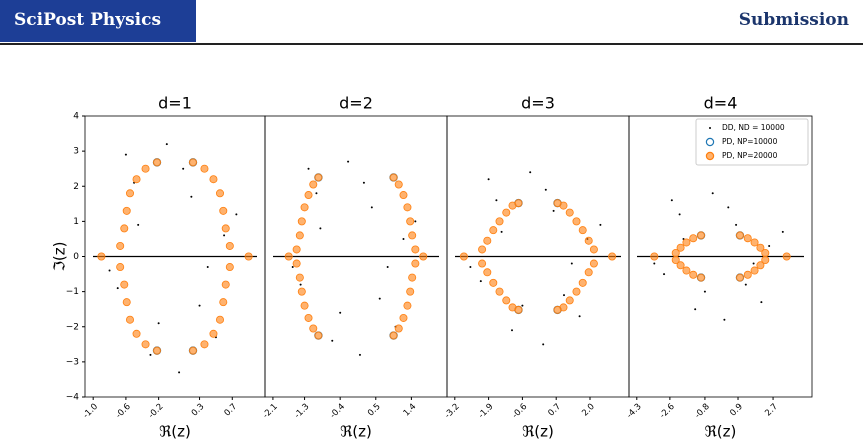  Describe the element at coordinates (337, 411) in the screenshot. I see `x-tick-label: -0.4` at that location.